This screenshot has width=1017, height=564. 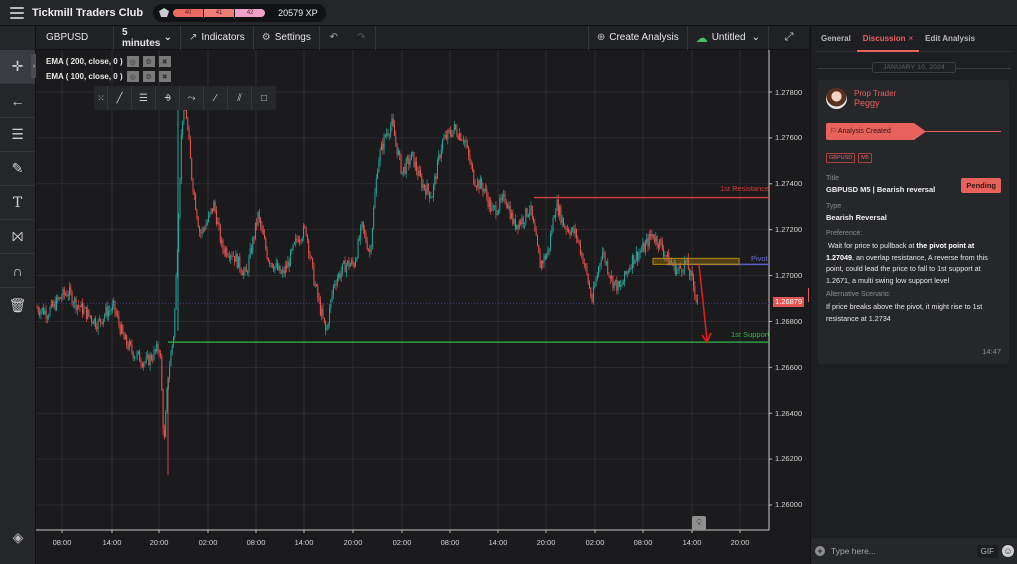 I want to click on tab-edit-analysis: Edit Analysis, so click(x=950, y=38).